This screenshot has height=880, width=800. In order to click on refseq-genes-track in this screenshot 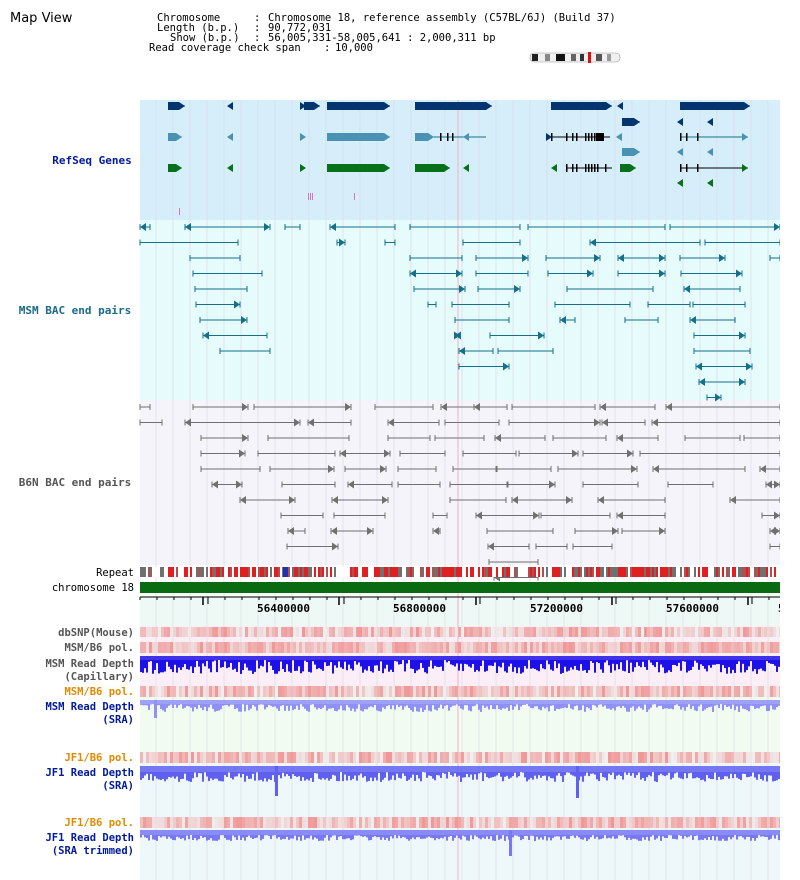, I will do `click(459, 158)`.